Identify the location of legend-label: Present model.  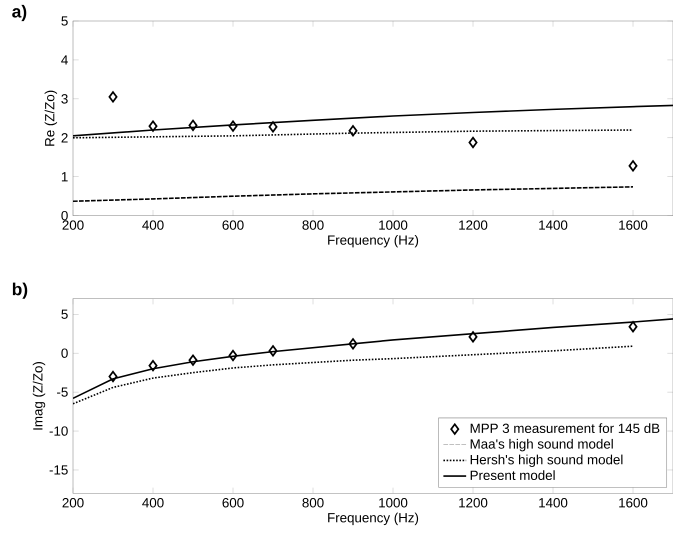
(512, 475).